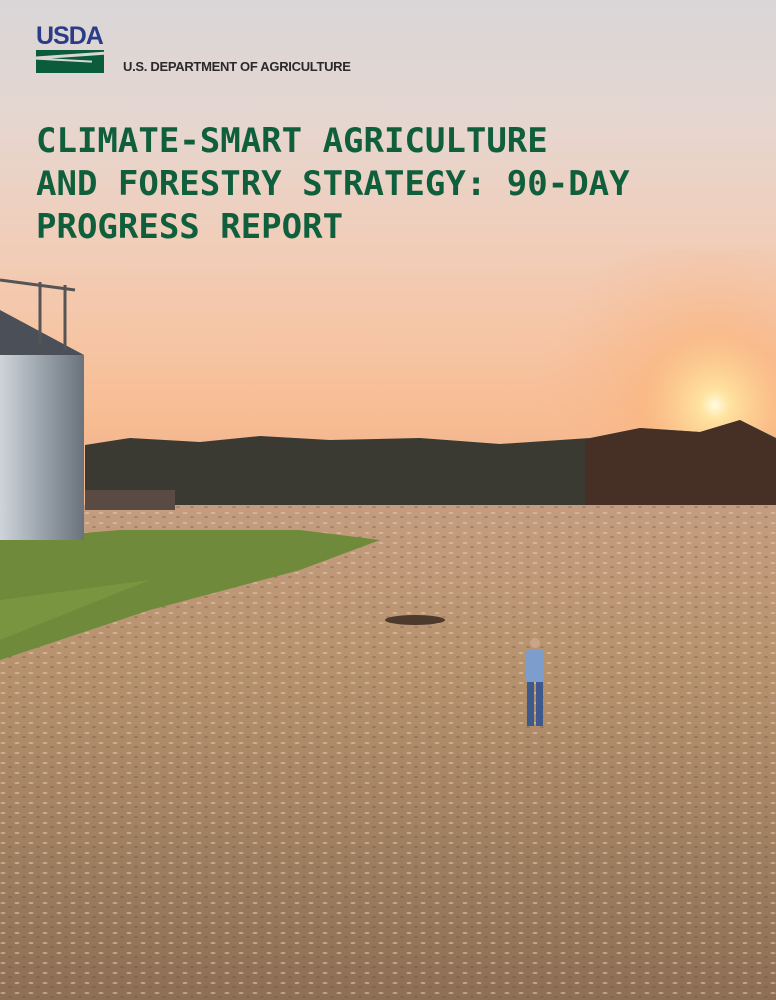  Describe the element at coordinates (70, 36) in the screenshot. I see `usda-logo-text: USDA` at that location.